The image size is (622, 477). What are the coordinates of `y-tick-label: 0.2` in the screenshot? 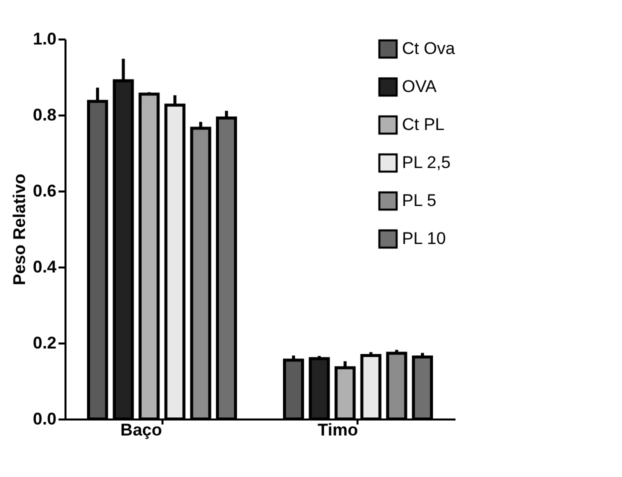 It's located at (44, 343).